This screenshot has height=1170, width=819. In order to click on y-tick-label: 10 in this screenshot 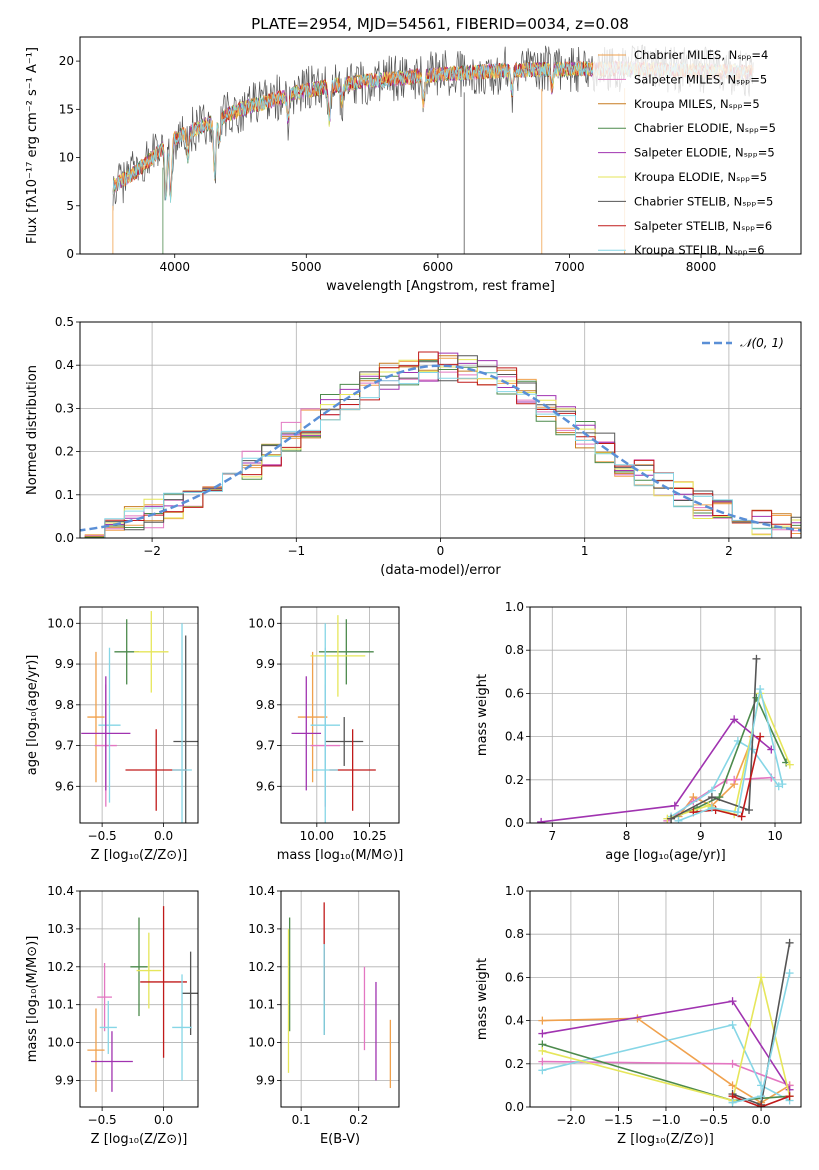, I will do `click(66, 158)`.